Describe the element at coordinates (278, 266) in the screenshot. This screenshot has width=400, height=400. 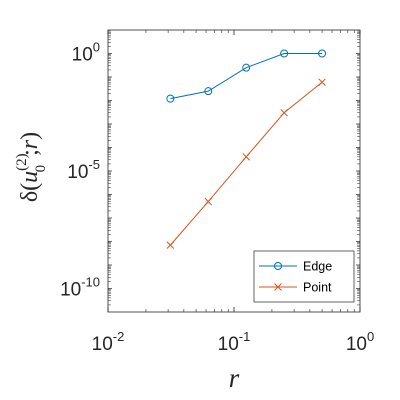
I see `legend-edge-marker` at that location.